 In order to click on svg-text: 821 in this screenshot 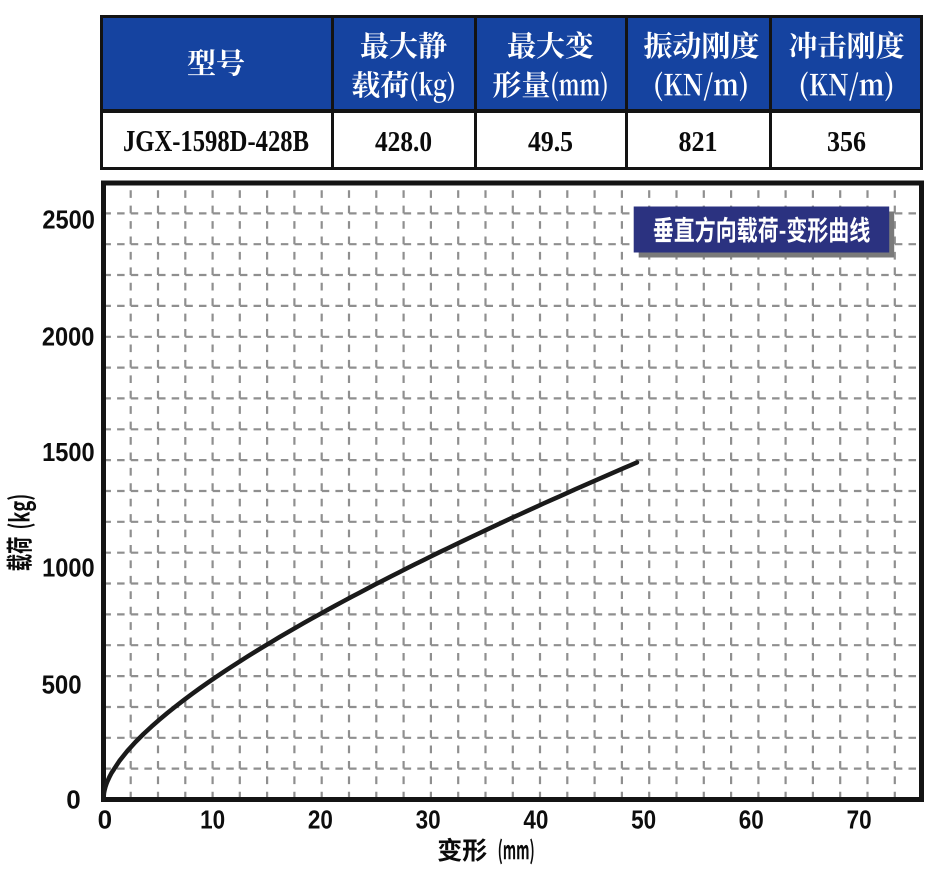, I will do `click(698, 142)`.